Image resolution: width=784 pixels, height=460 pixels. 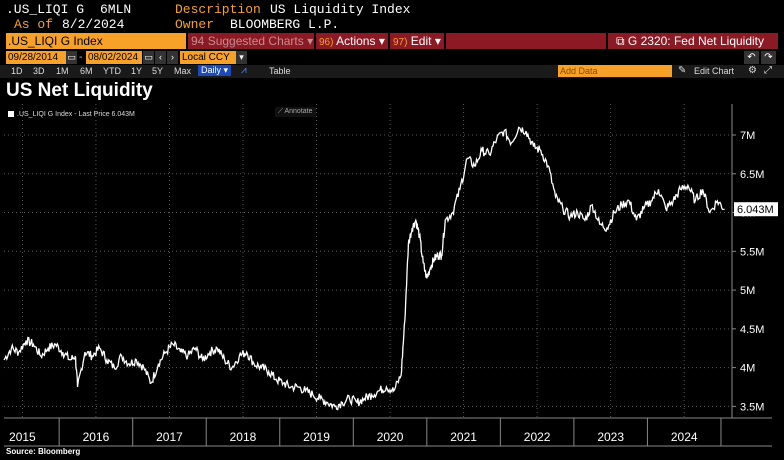 What do you see at coordinates (137, 71) in the screenshot?
I see `period-1y: 1Y` at bounding box center [137, 71].